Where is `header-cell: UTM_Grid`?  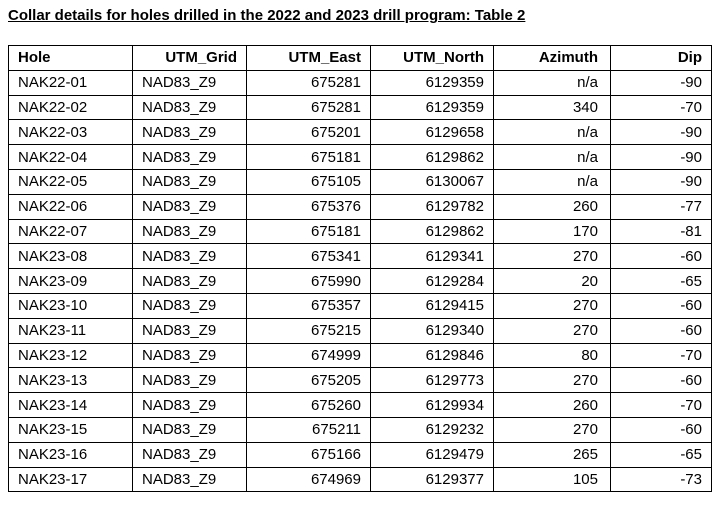
header-cell: UTM_Grid is located at coordinates (189, 58).